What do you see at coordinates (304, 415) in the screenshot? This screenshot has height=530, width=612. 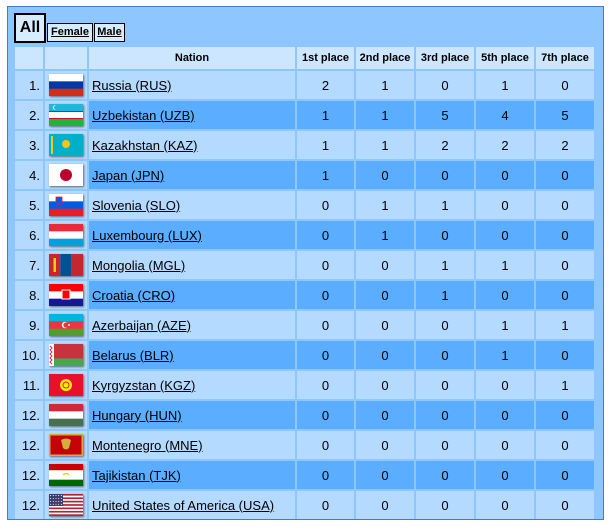 I see `table-row: 12. Hungary (HUN) 0 0 0 0 0` at bounding box center [304, 415].